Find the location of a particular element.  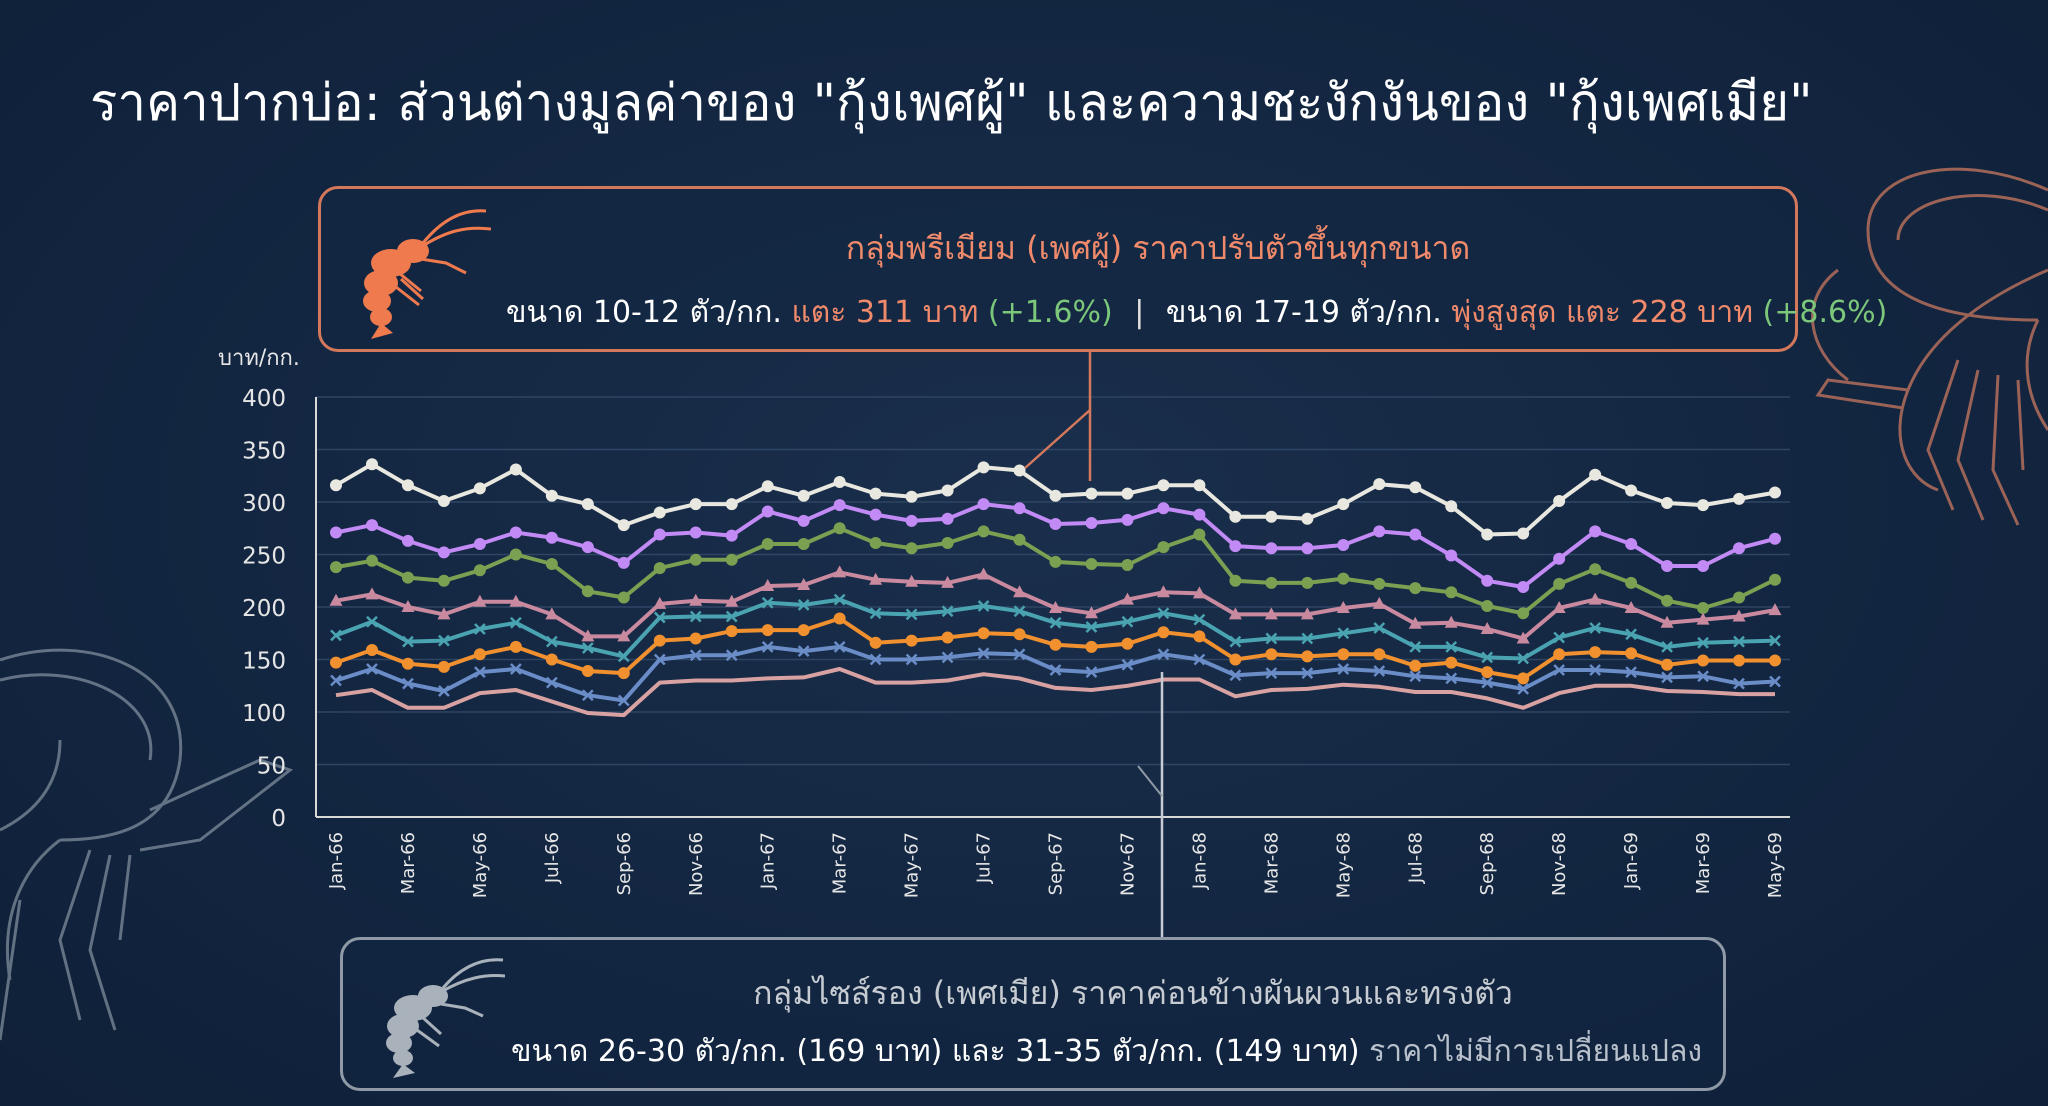

x-tick-label: May-67 is located at coordinates (912, 865).